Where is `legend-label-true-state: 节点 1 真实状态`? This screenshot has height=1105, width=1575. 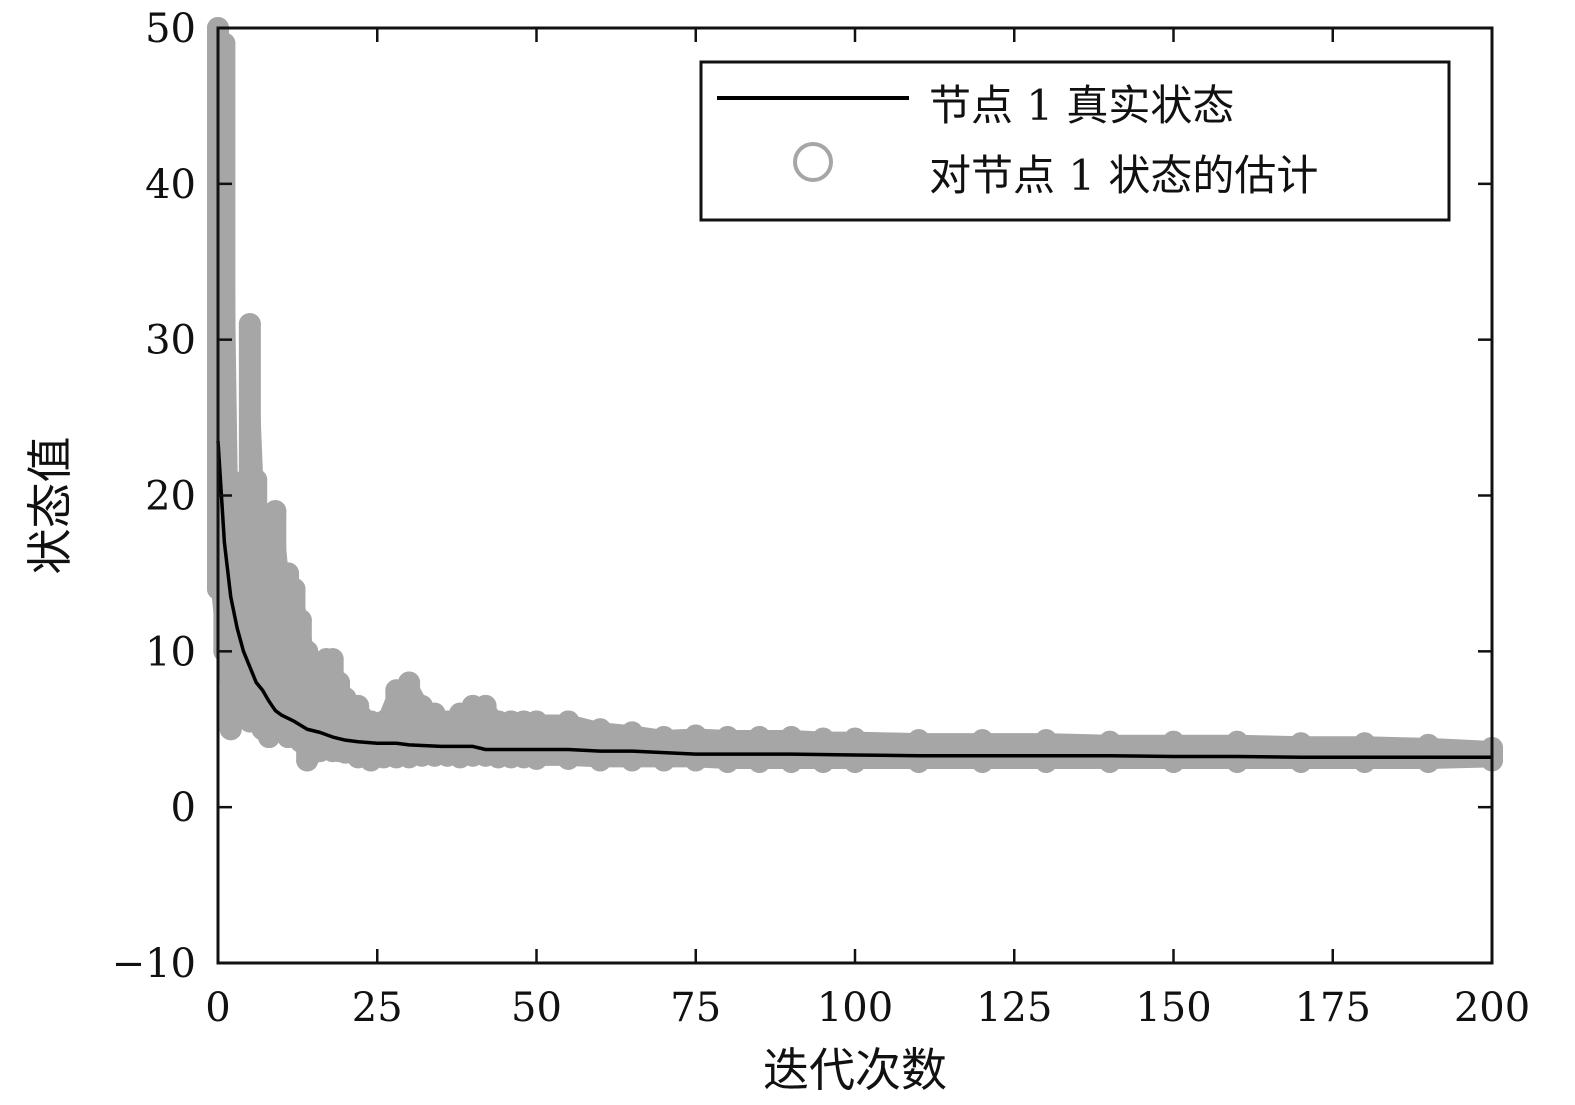 legend-label-true-state: 节点 1 真实状态 is located at coordinates (1081, 105).